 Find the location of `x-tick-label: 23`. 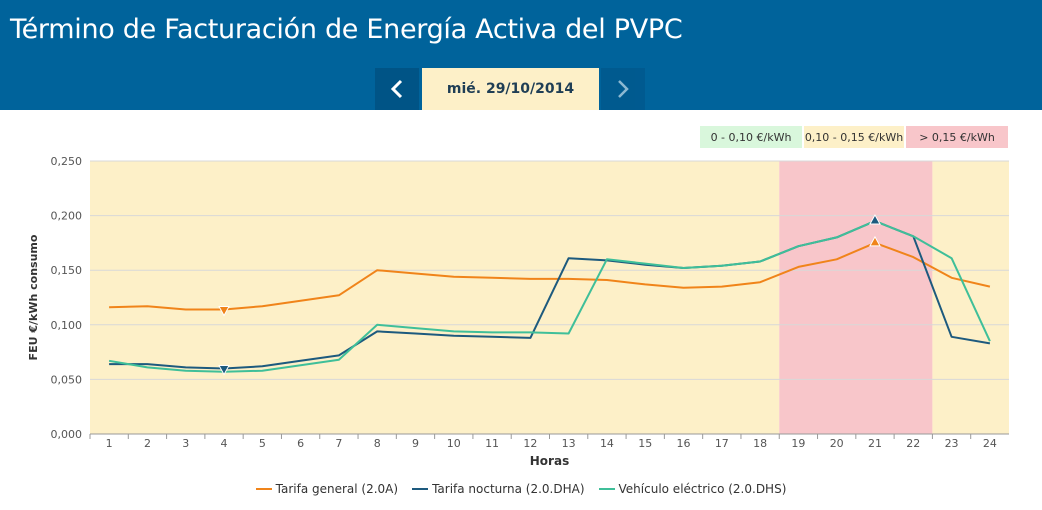

x-tick-label: 23 is located at coordinates (952, 443).